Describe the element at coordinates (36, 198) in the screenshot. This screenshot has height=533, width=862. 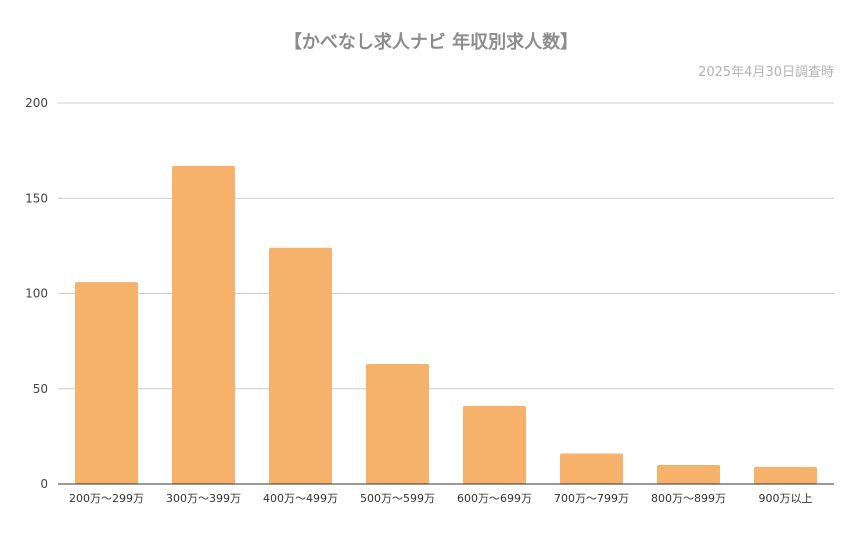
I see `y-tick-label: 150` at that location.